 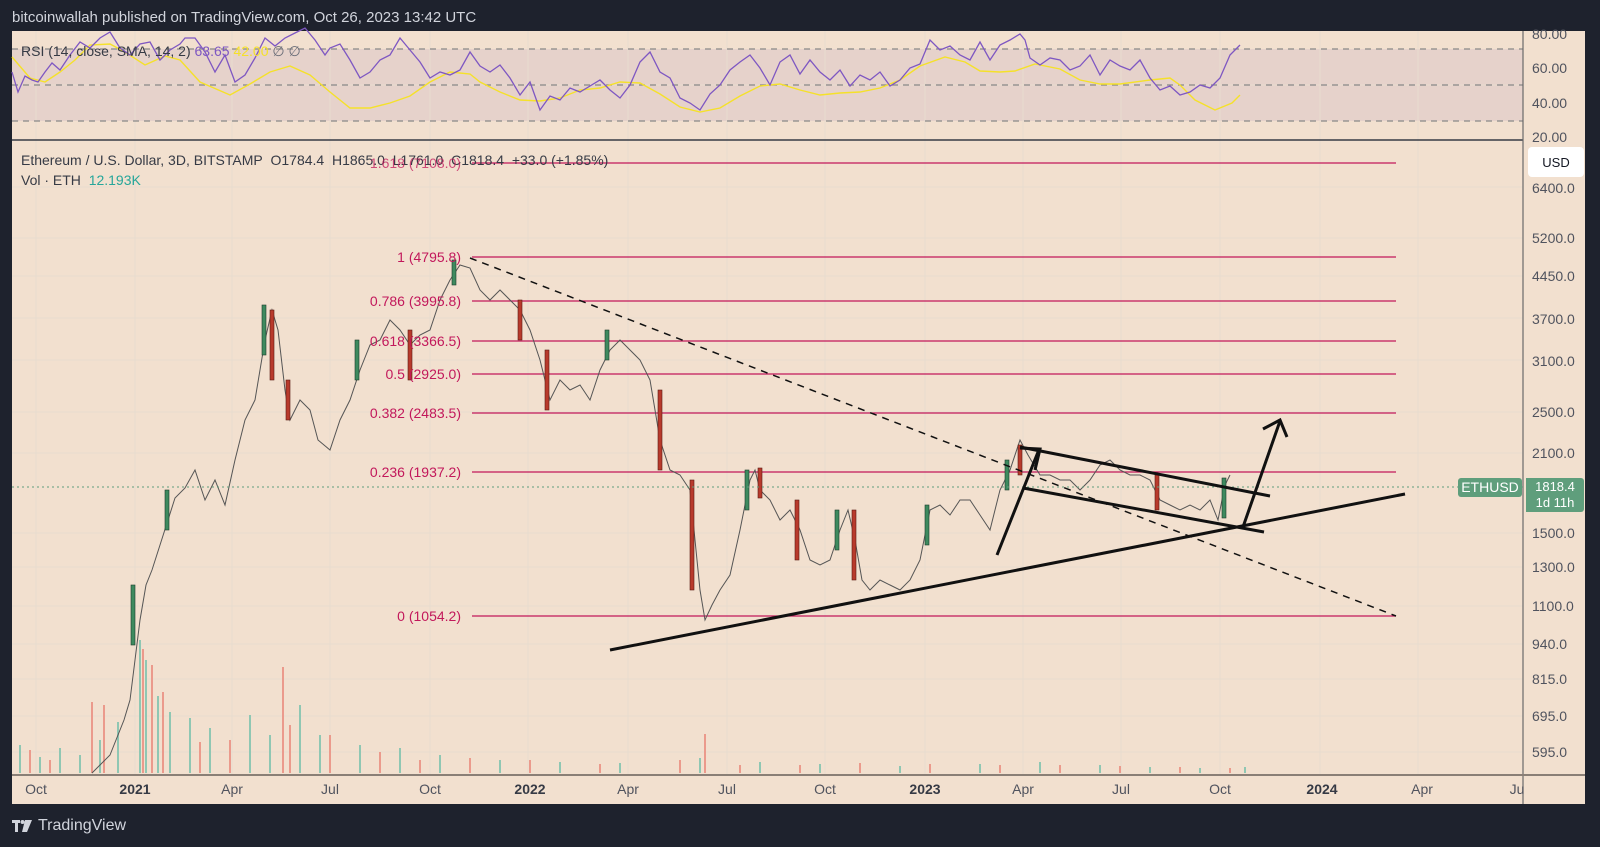 I want to click on fib-label: 1.618 (7108.0), so click(x=415, y=163).